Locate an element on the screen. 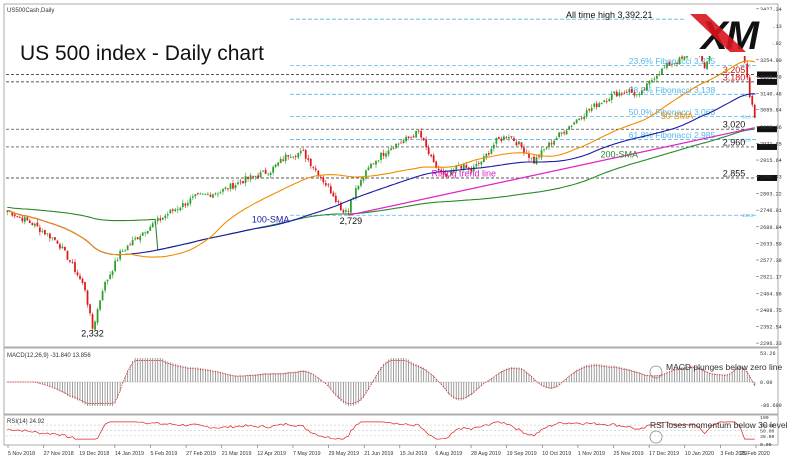 The height and width of the screenshot is (463, 804). symbol-label: US500Cash,Daily is located at coordinates (30, 11).